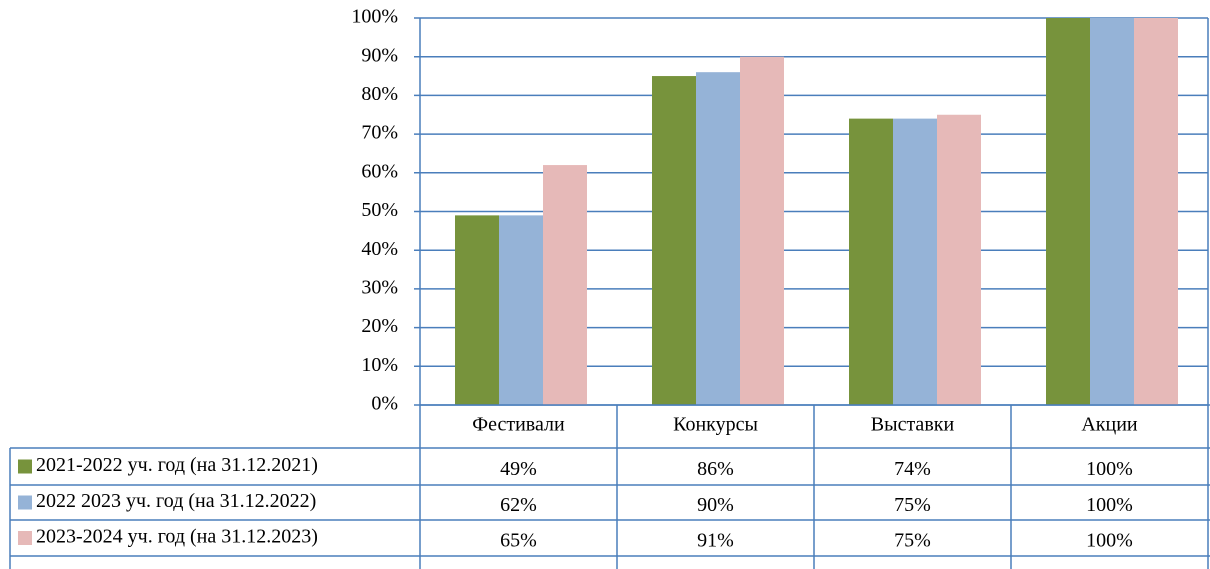 The height and width of the screenshot is (569, 1210). What do you see at coordinates (1109, 425) in the screenshot?
I see `x-tick-label: Акции` at bounding box center [1109, 425].